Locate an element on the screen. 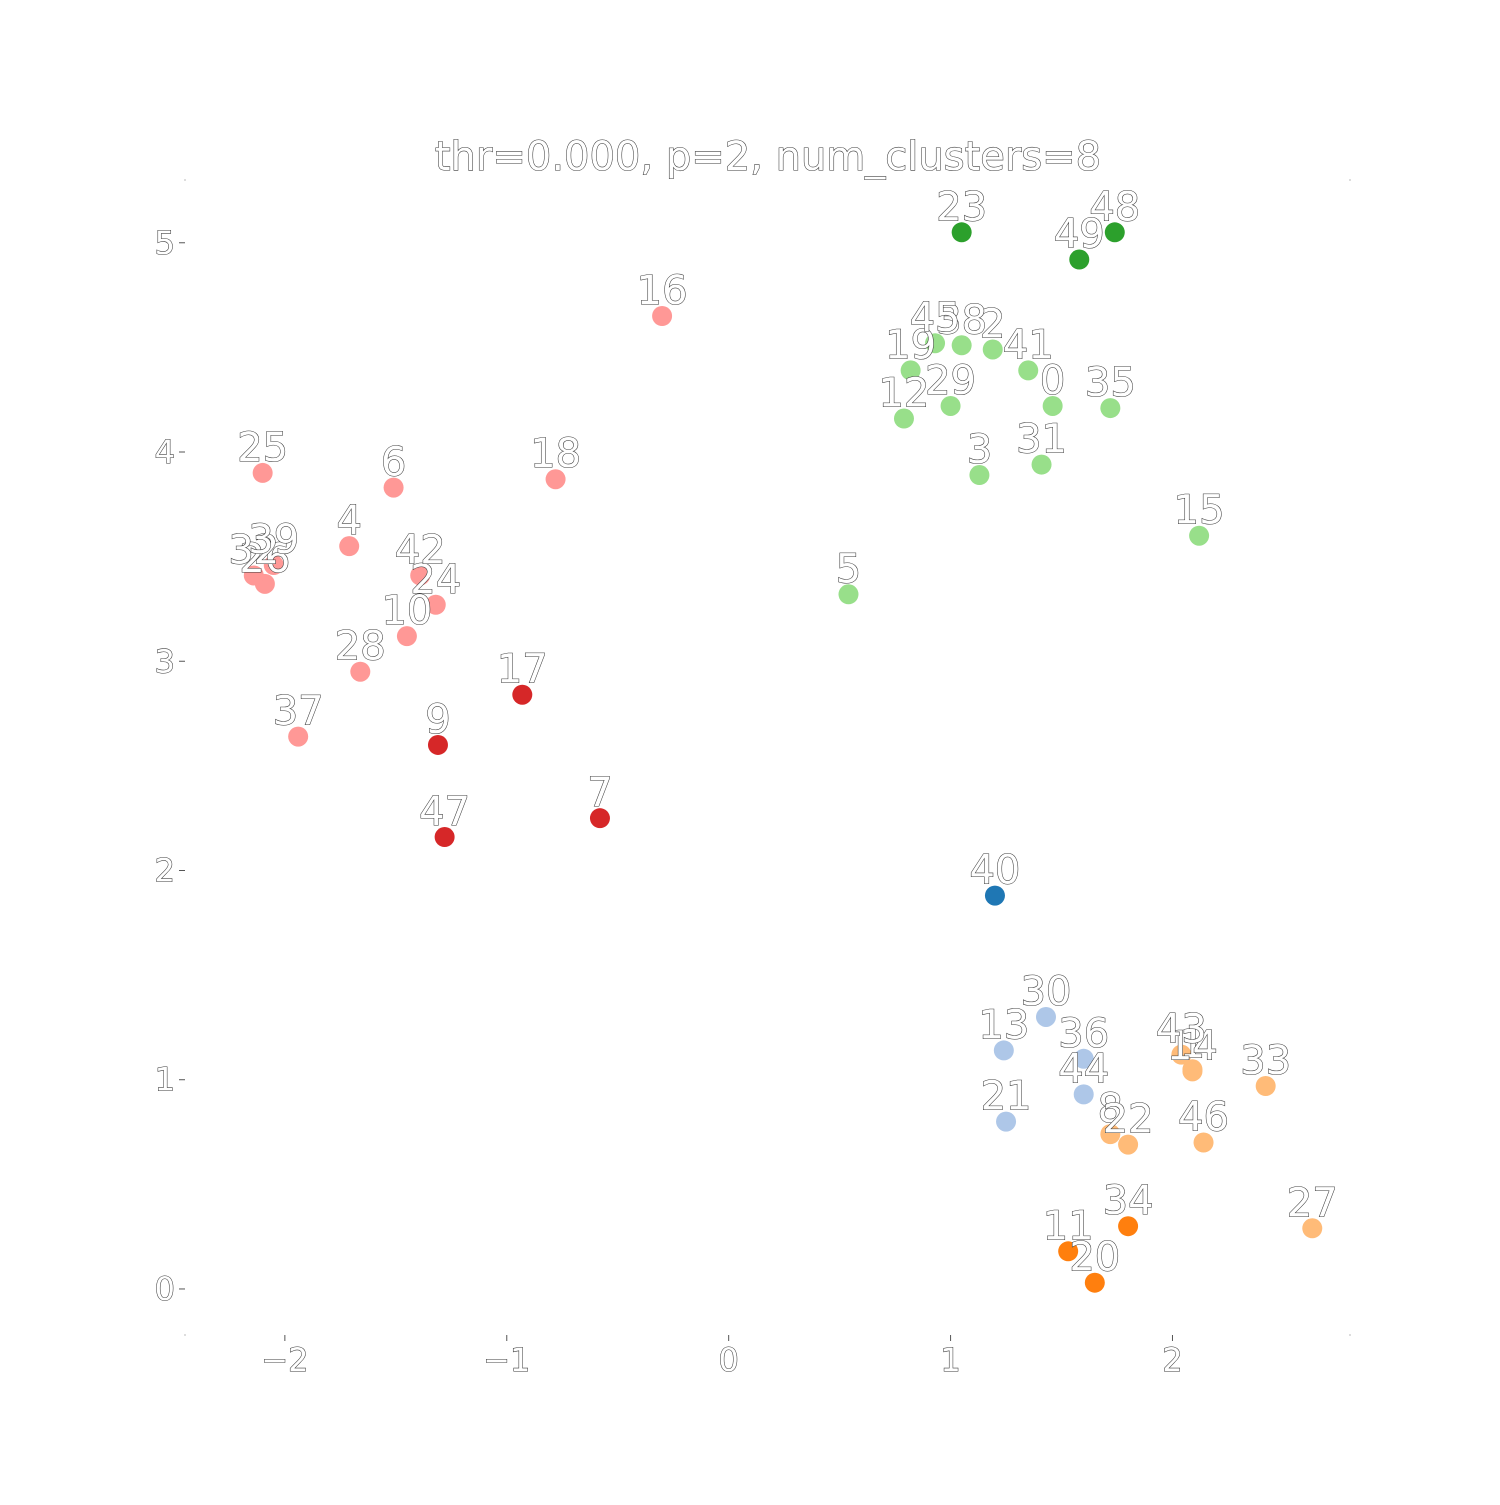 Image resolution: width=1500 pixels, height=1505 pixels. point-label: 15 is located at coordinates (1199, 511).